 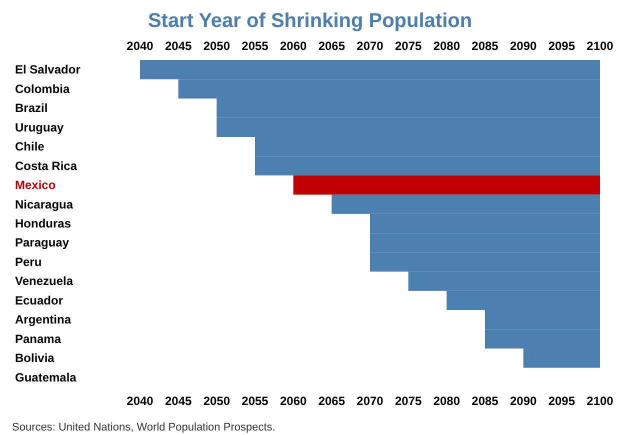 What do you see at coordinates (178, 46) in the screenshot?
I see `x2-tick-label: 2045` at bounding box center [178, 46].